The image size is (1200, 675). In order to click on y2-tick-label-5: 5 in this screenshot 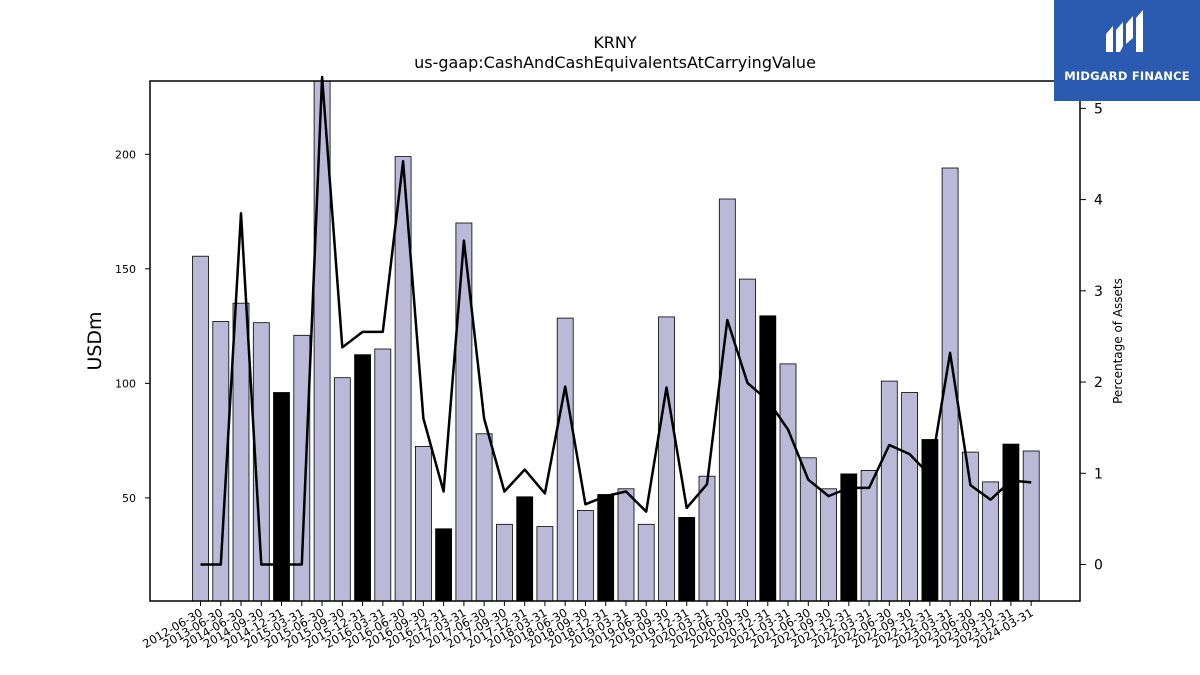, I will do `click(1098, 109)`.